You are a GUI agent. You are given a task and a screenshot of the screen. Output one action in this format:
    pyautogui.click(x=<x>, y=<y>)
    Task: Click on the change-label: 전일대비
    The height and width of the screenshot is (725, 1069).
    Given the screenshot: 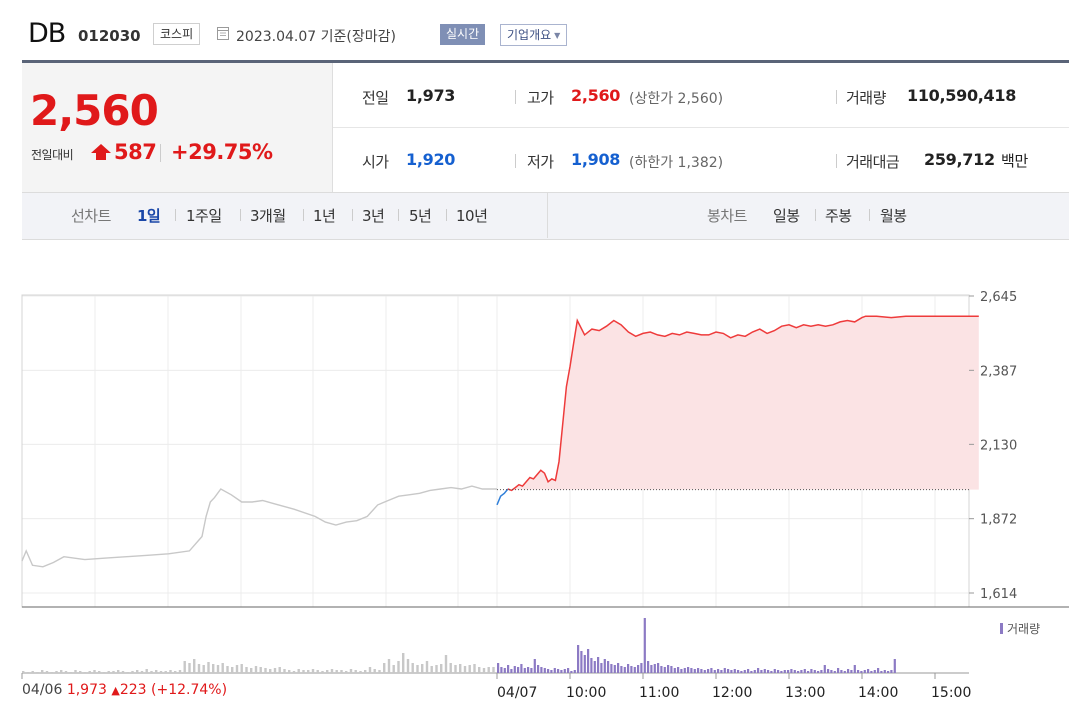 What is the action you would take?
    pyautogui.click(x=52, y=155)
    